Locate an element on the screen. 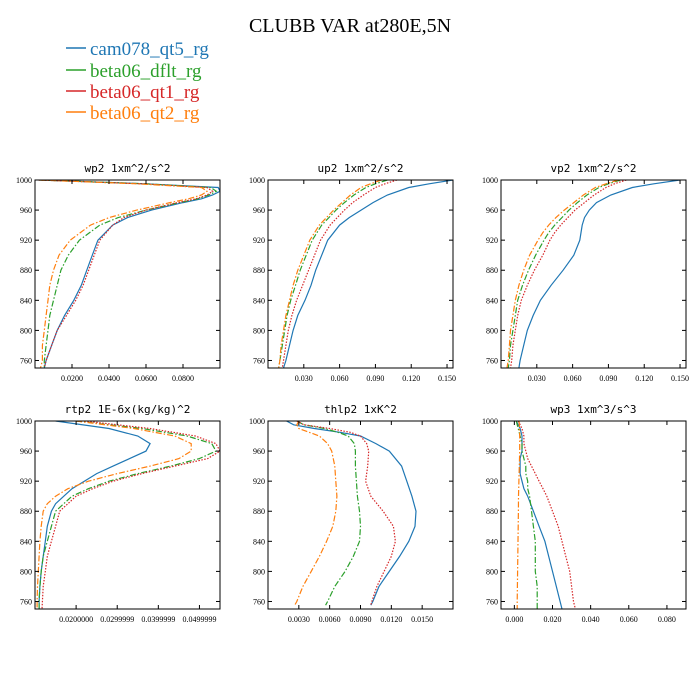  x-tick-label: 0.150 is located at coordinates (447, 378).